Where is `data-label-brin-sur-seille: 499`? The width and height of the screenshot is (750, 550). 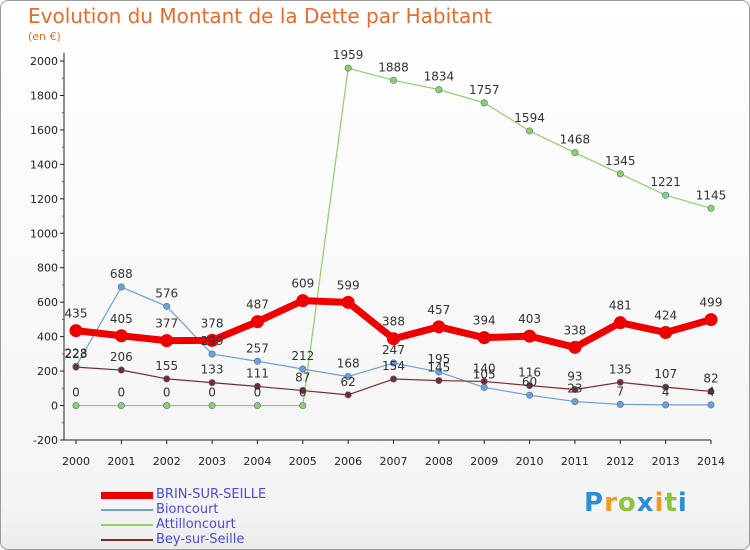 data-label-brin-sur-seille: 499 is located at coordinates (711, 303).